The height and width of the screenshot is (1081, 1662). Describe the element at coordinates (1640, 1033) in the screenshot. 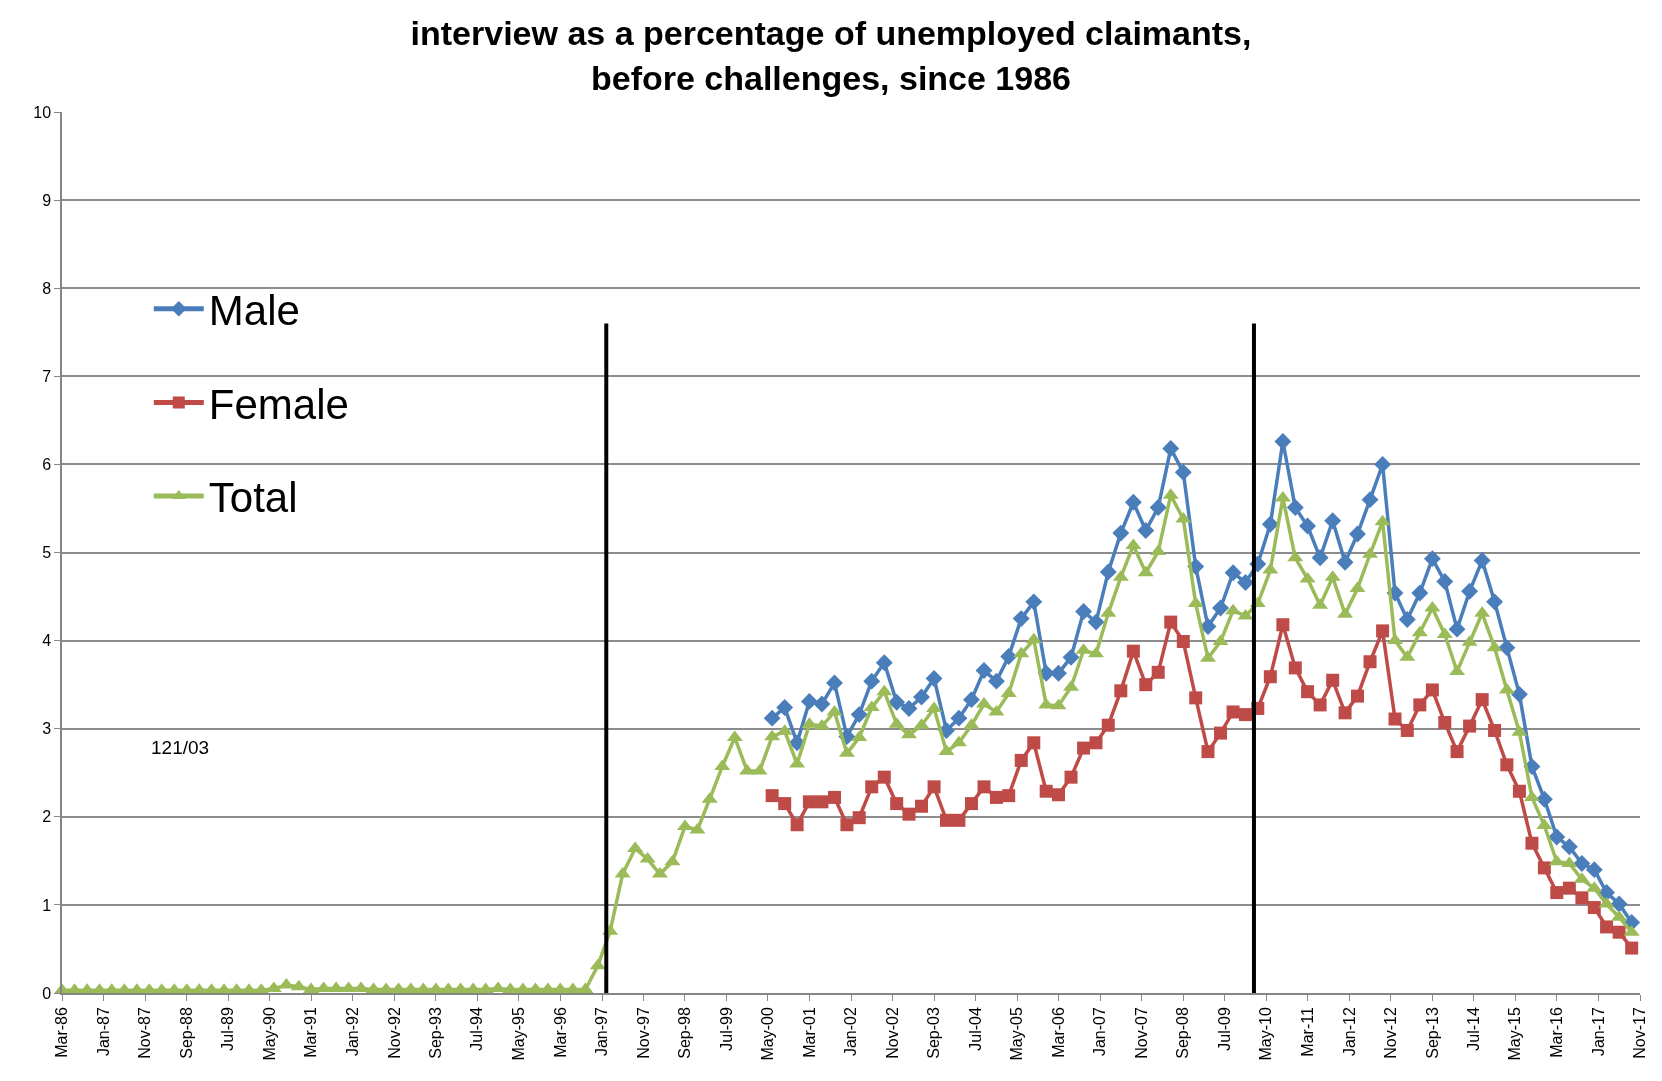

I see `x-tick-label: Nov-17` at that location.